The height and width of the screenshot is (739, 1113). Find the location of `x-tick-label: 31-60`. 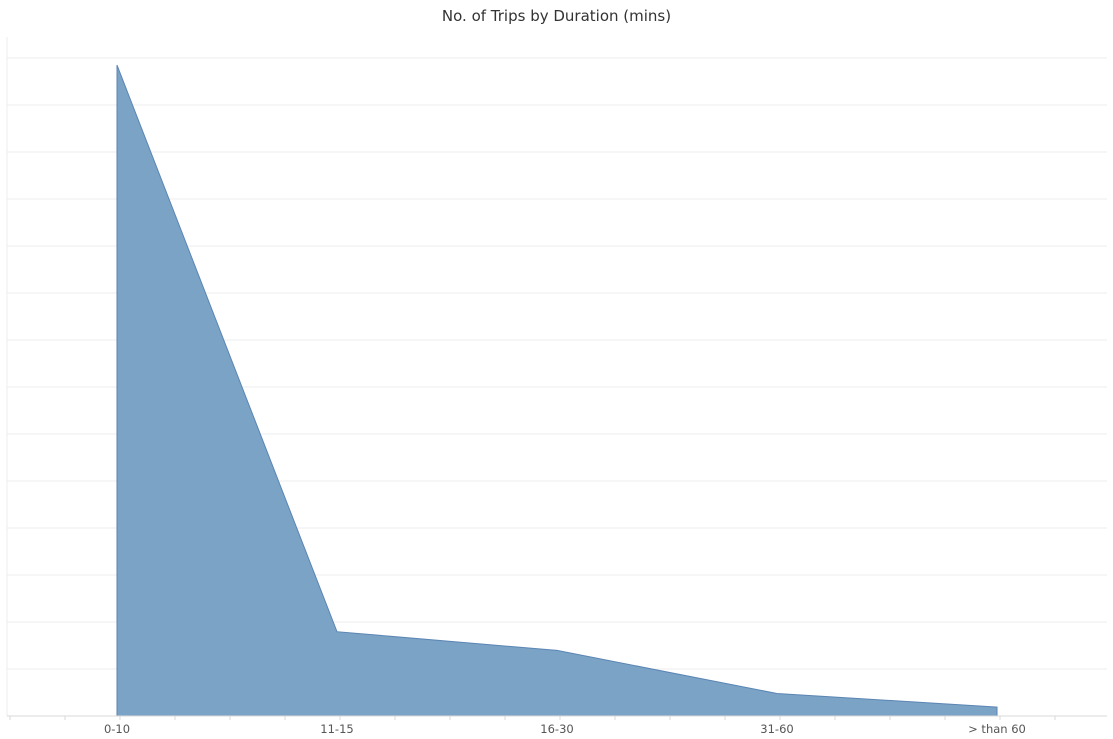

x-tick-label: 31-60 is located at coordinates (776, 729).